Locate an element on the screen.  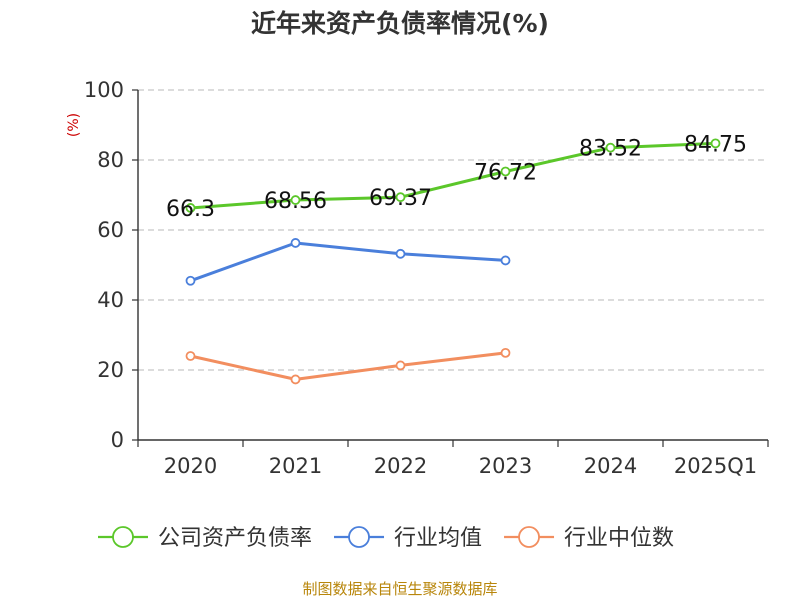
data-label: 76.72 is located at coordinates (505, 172).